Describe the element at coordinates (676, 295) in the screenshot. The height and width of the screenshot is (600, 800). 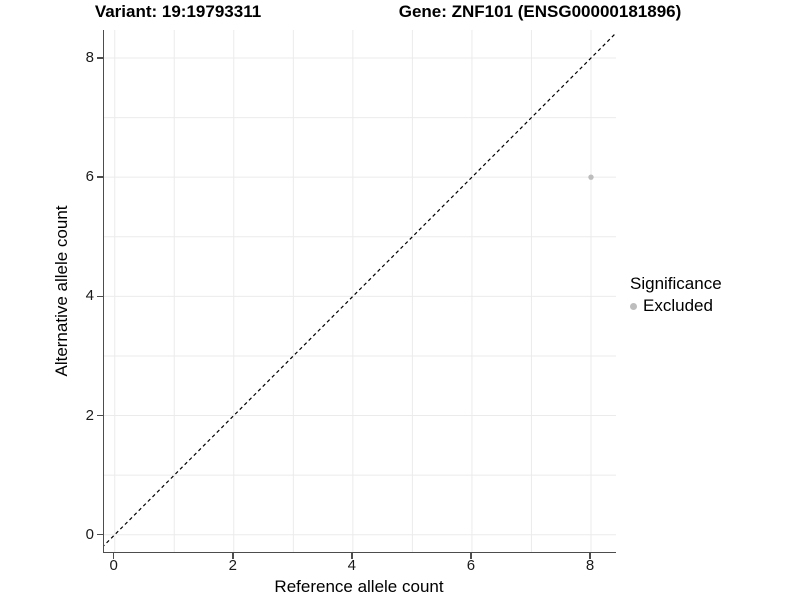
I see `legend: Significance Excluded` at that location.